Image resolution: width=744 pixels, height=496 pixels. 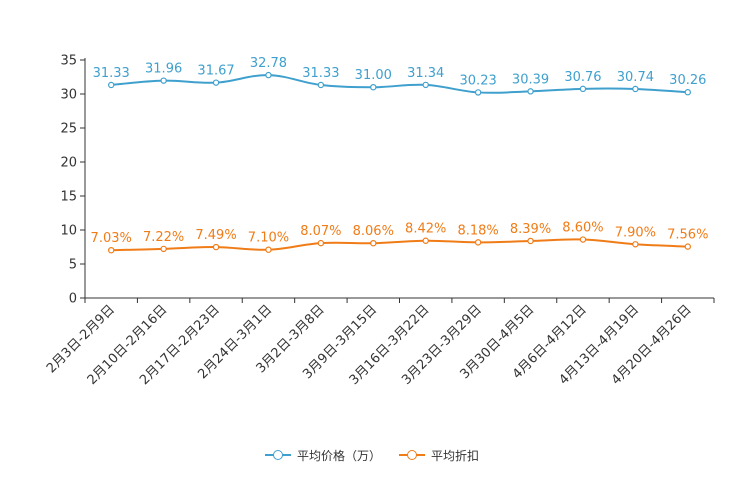 I want to click on data-label: 31.96, so click(x=163, y=69).